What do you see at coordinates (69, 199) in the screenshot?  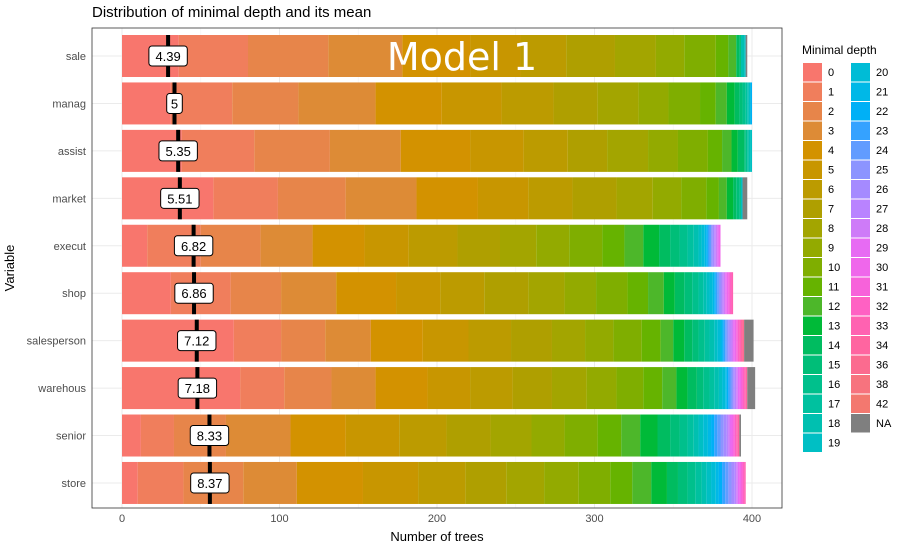 I see `y-tick-label: market` at bounding box center [69, 199].